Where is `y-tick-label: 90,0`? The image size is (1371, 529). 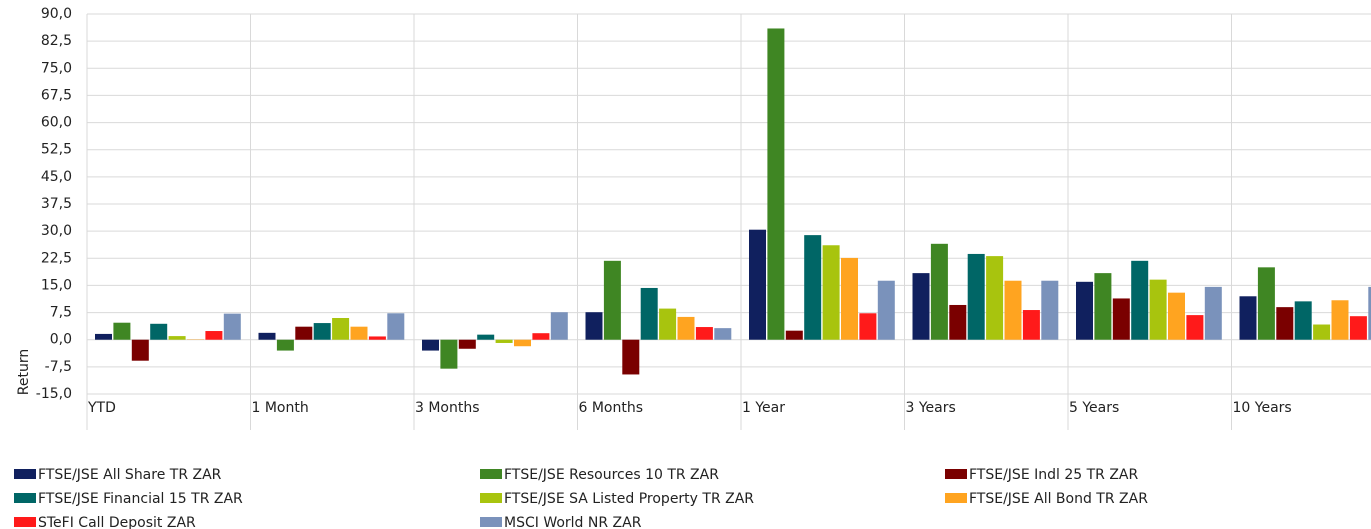
y-tick-label: 90,0 is located at coordinates (56, 14).